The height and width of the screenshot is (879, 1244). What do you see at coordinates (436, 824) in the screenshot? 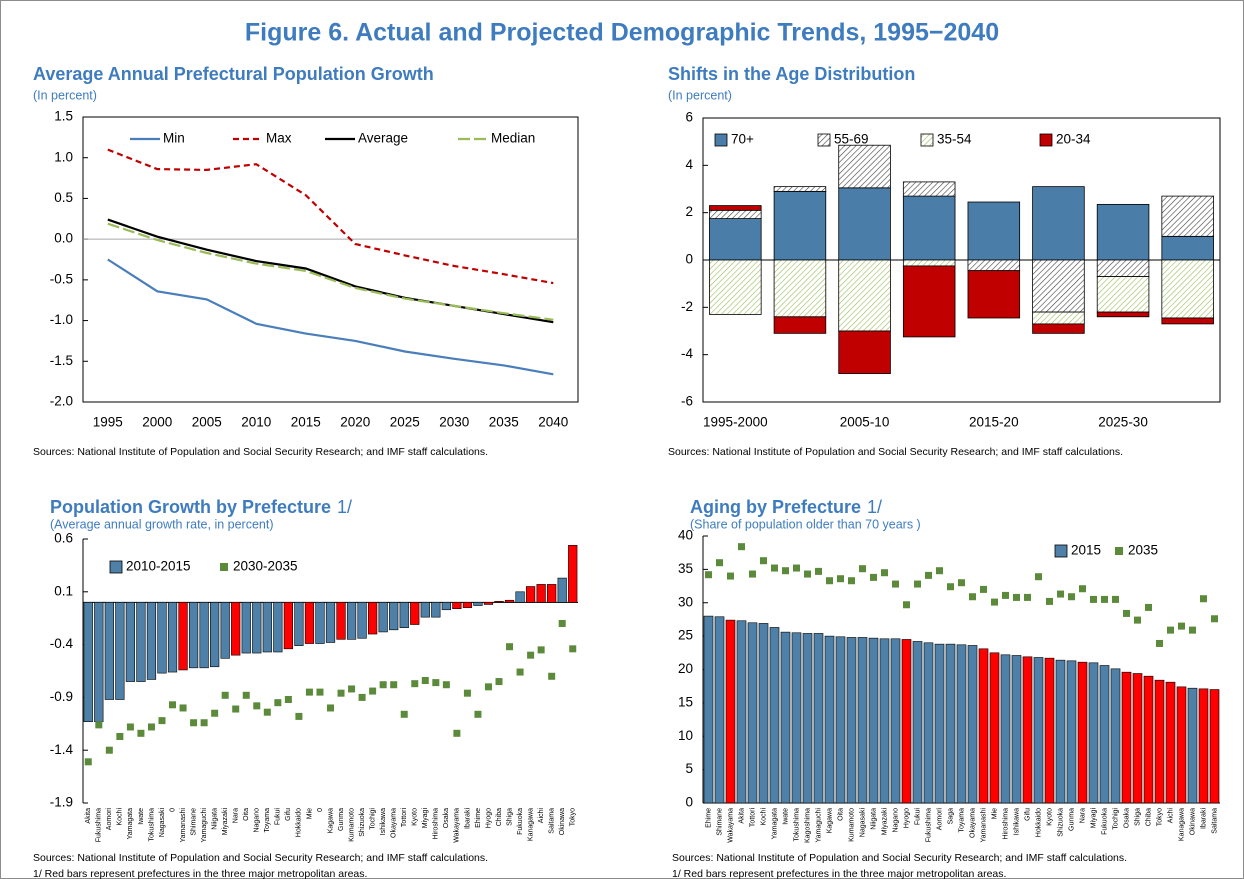
I see `x-tick-label: Hiroshima` at bounding box center [436, 824].